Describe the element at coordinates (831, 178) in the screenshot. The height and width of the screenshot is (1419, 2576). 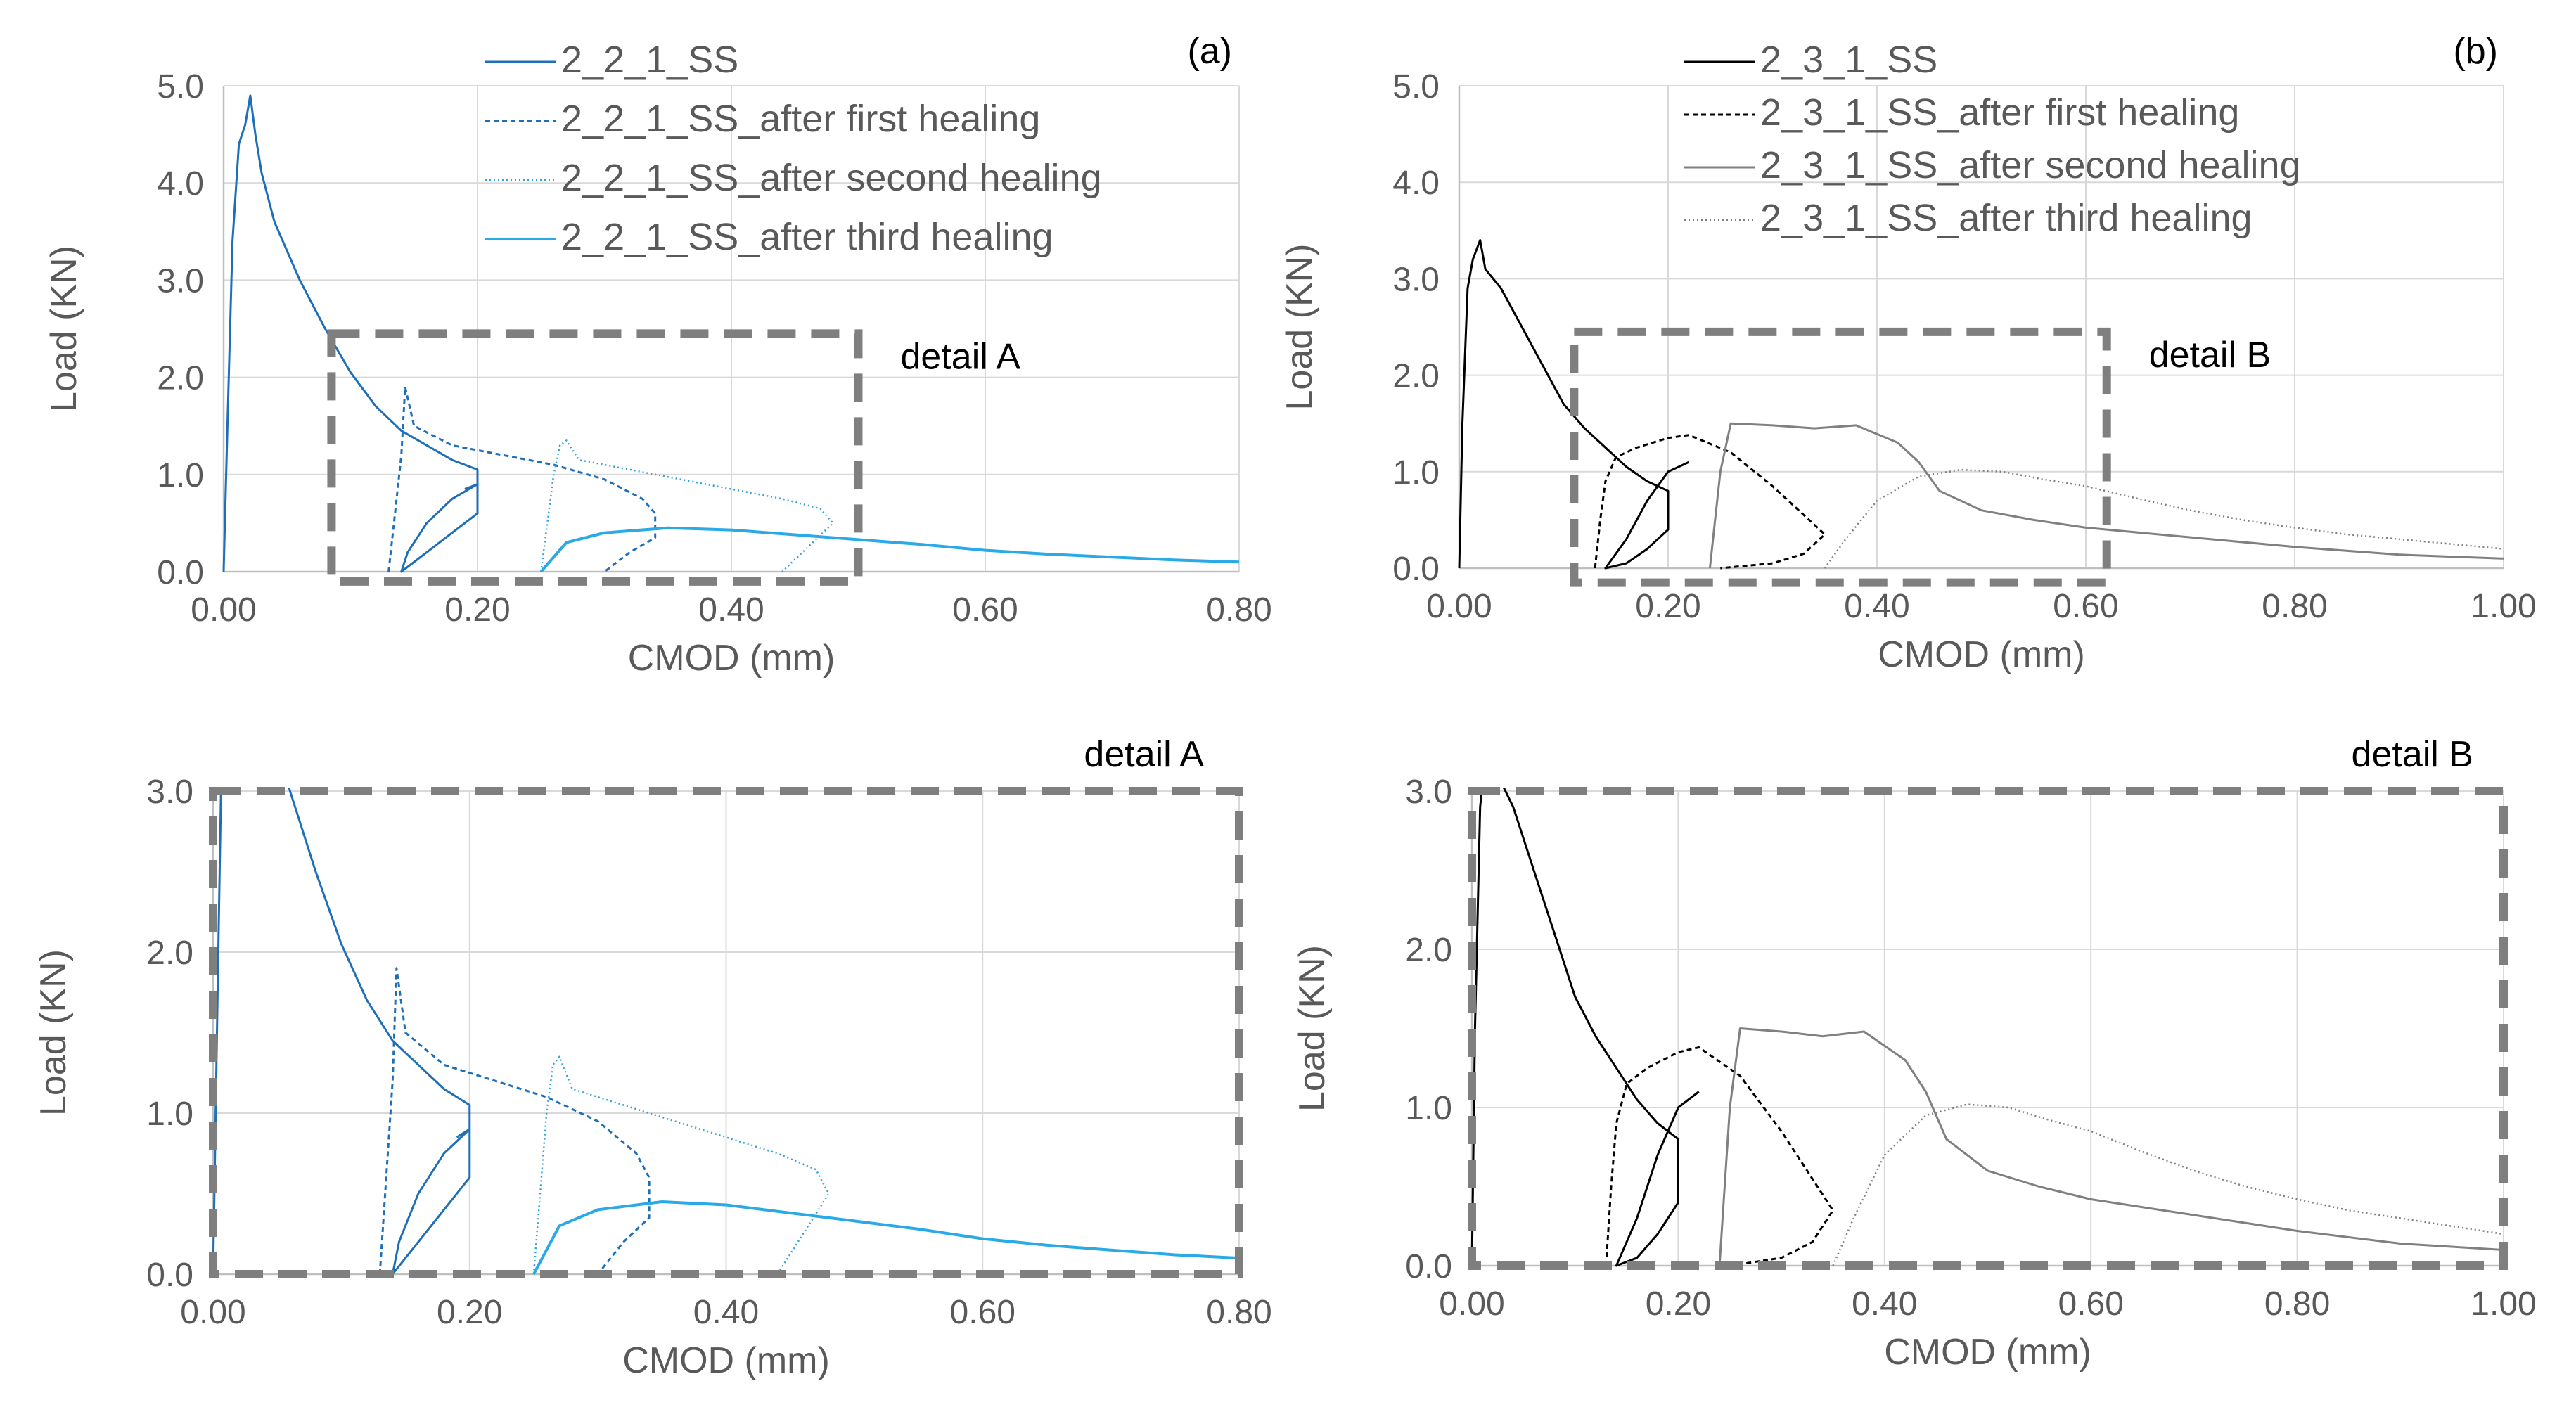
I see `legend-entry-2: 2_2_1_SS_after second healing` at that location.